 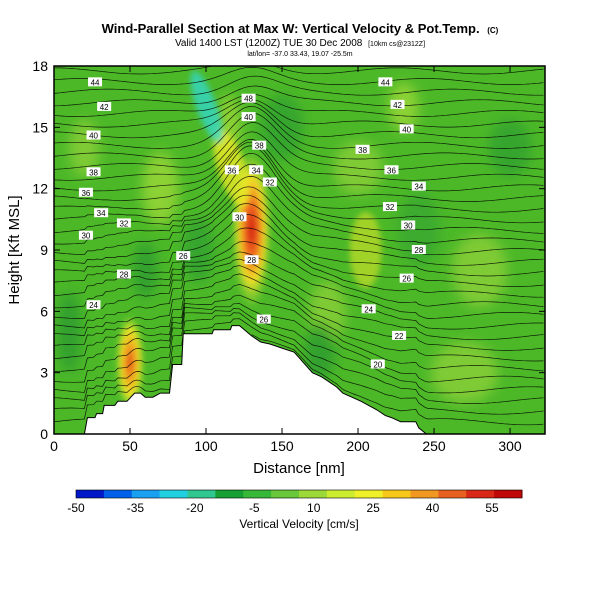 What do you see at coordinates (406, 279) in the screenshot?
I see `svg-text: 26` at bounding box center [406, 279].